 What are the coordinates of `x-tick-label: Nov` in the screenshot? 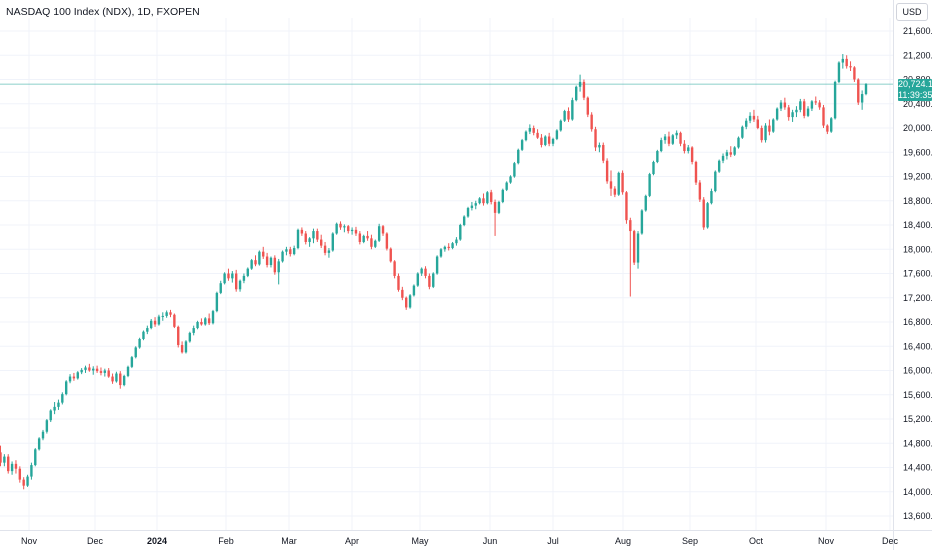 It's located at (29, 541).